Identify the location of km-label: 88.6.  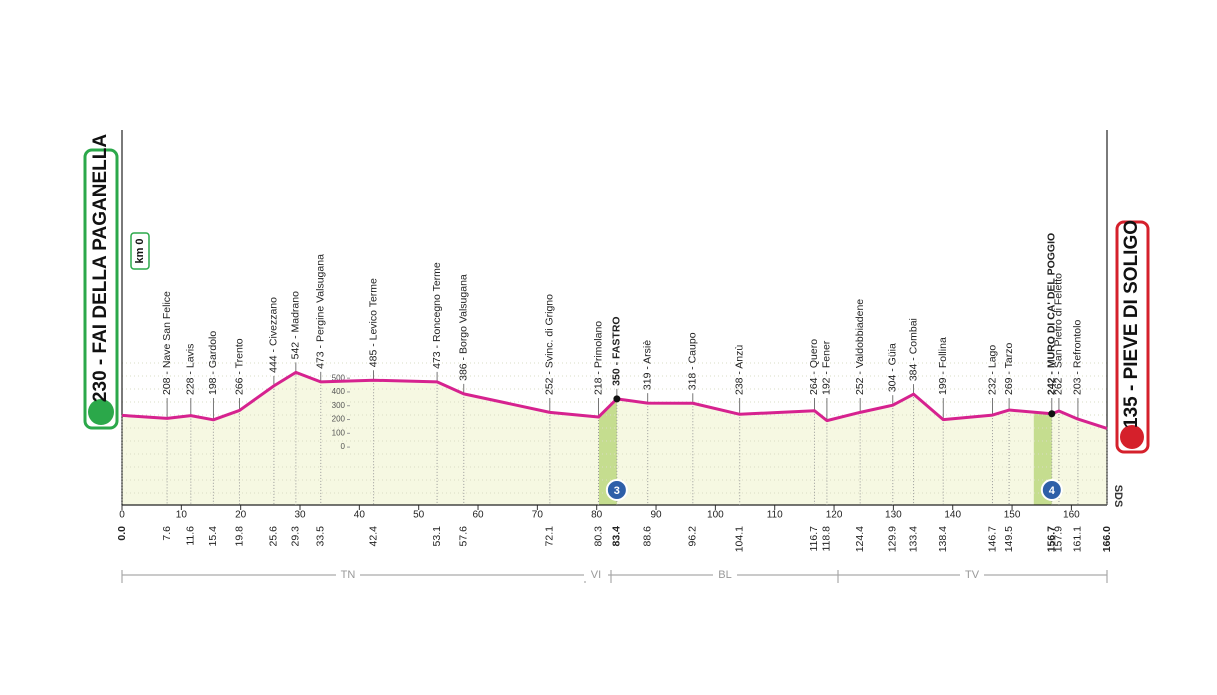
(648, 536).